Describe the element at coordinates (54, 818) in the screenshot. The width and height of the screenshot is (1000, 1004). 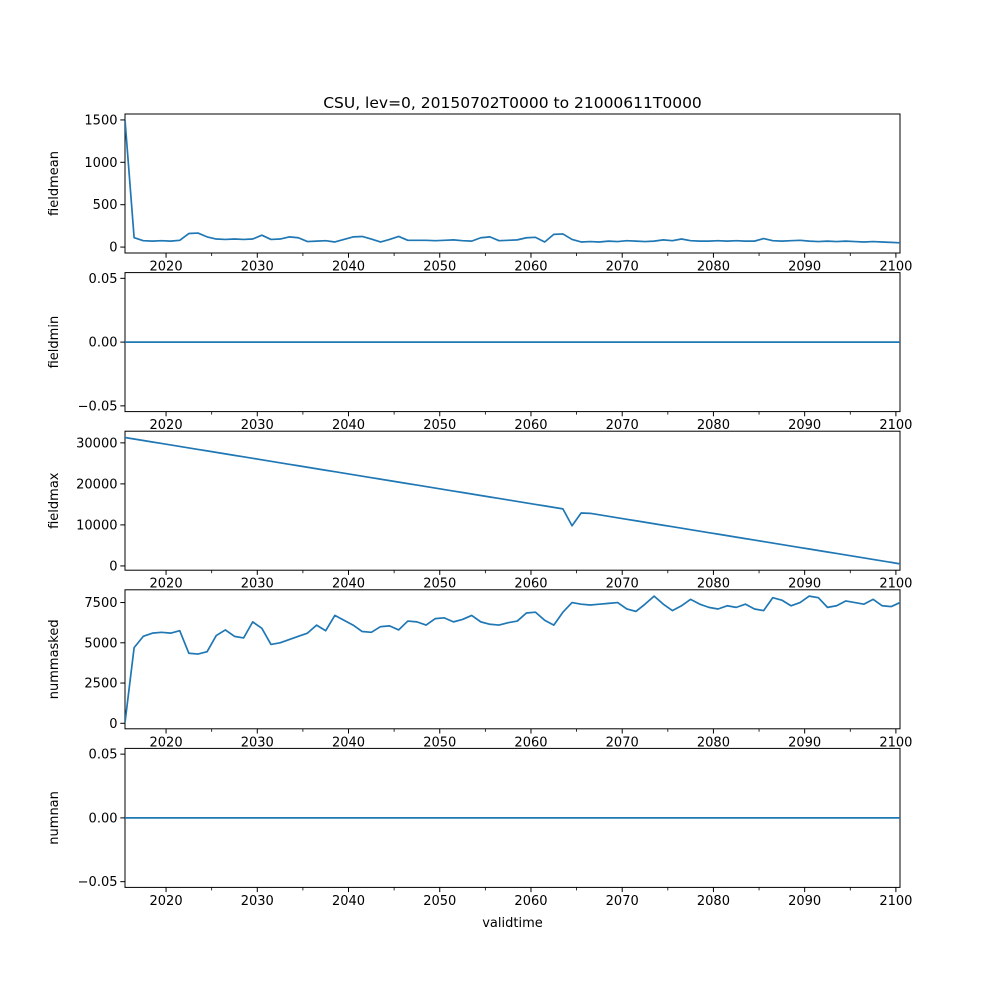
I see `y-axis-label: numnan` at that location.